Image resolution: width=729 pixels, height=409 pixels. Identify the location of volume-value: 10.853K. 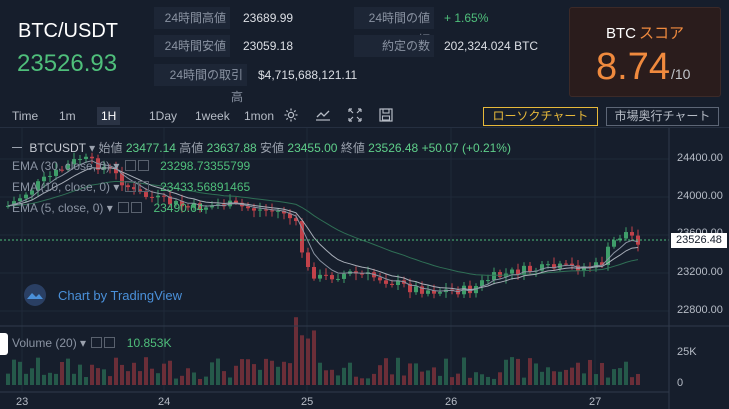
(149, 343).